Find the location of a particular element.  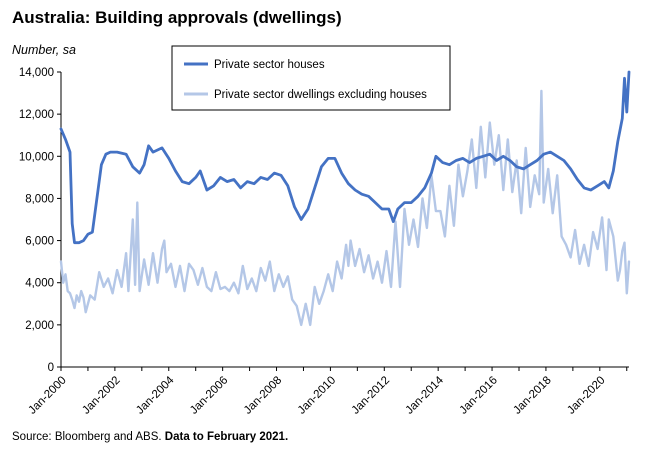

y-tick-label: 12,000 is located at coordinates (36, 115).